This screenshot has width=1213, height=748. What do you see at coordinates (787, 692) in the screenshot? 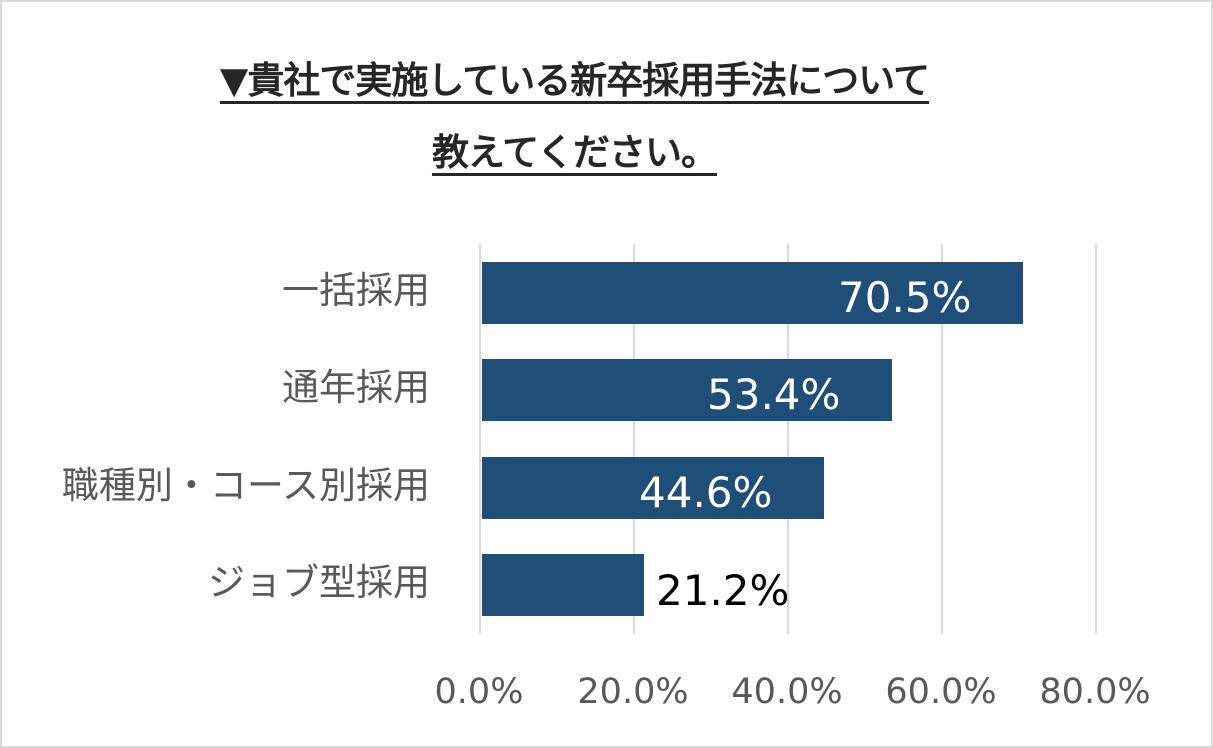
I see `x-tick: 40.0%` at bounding box center [787, 692].